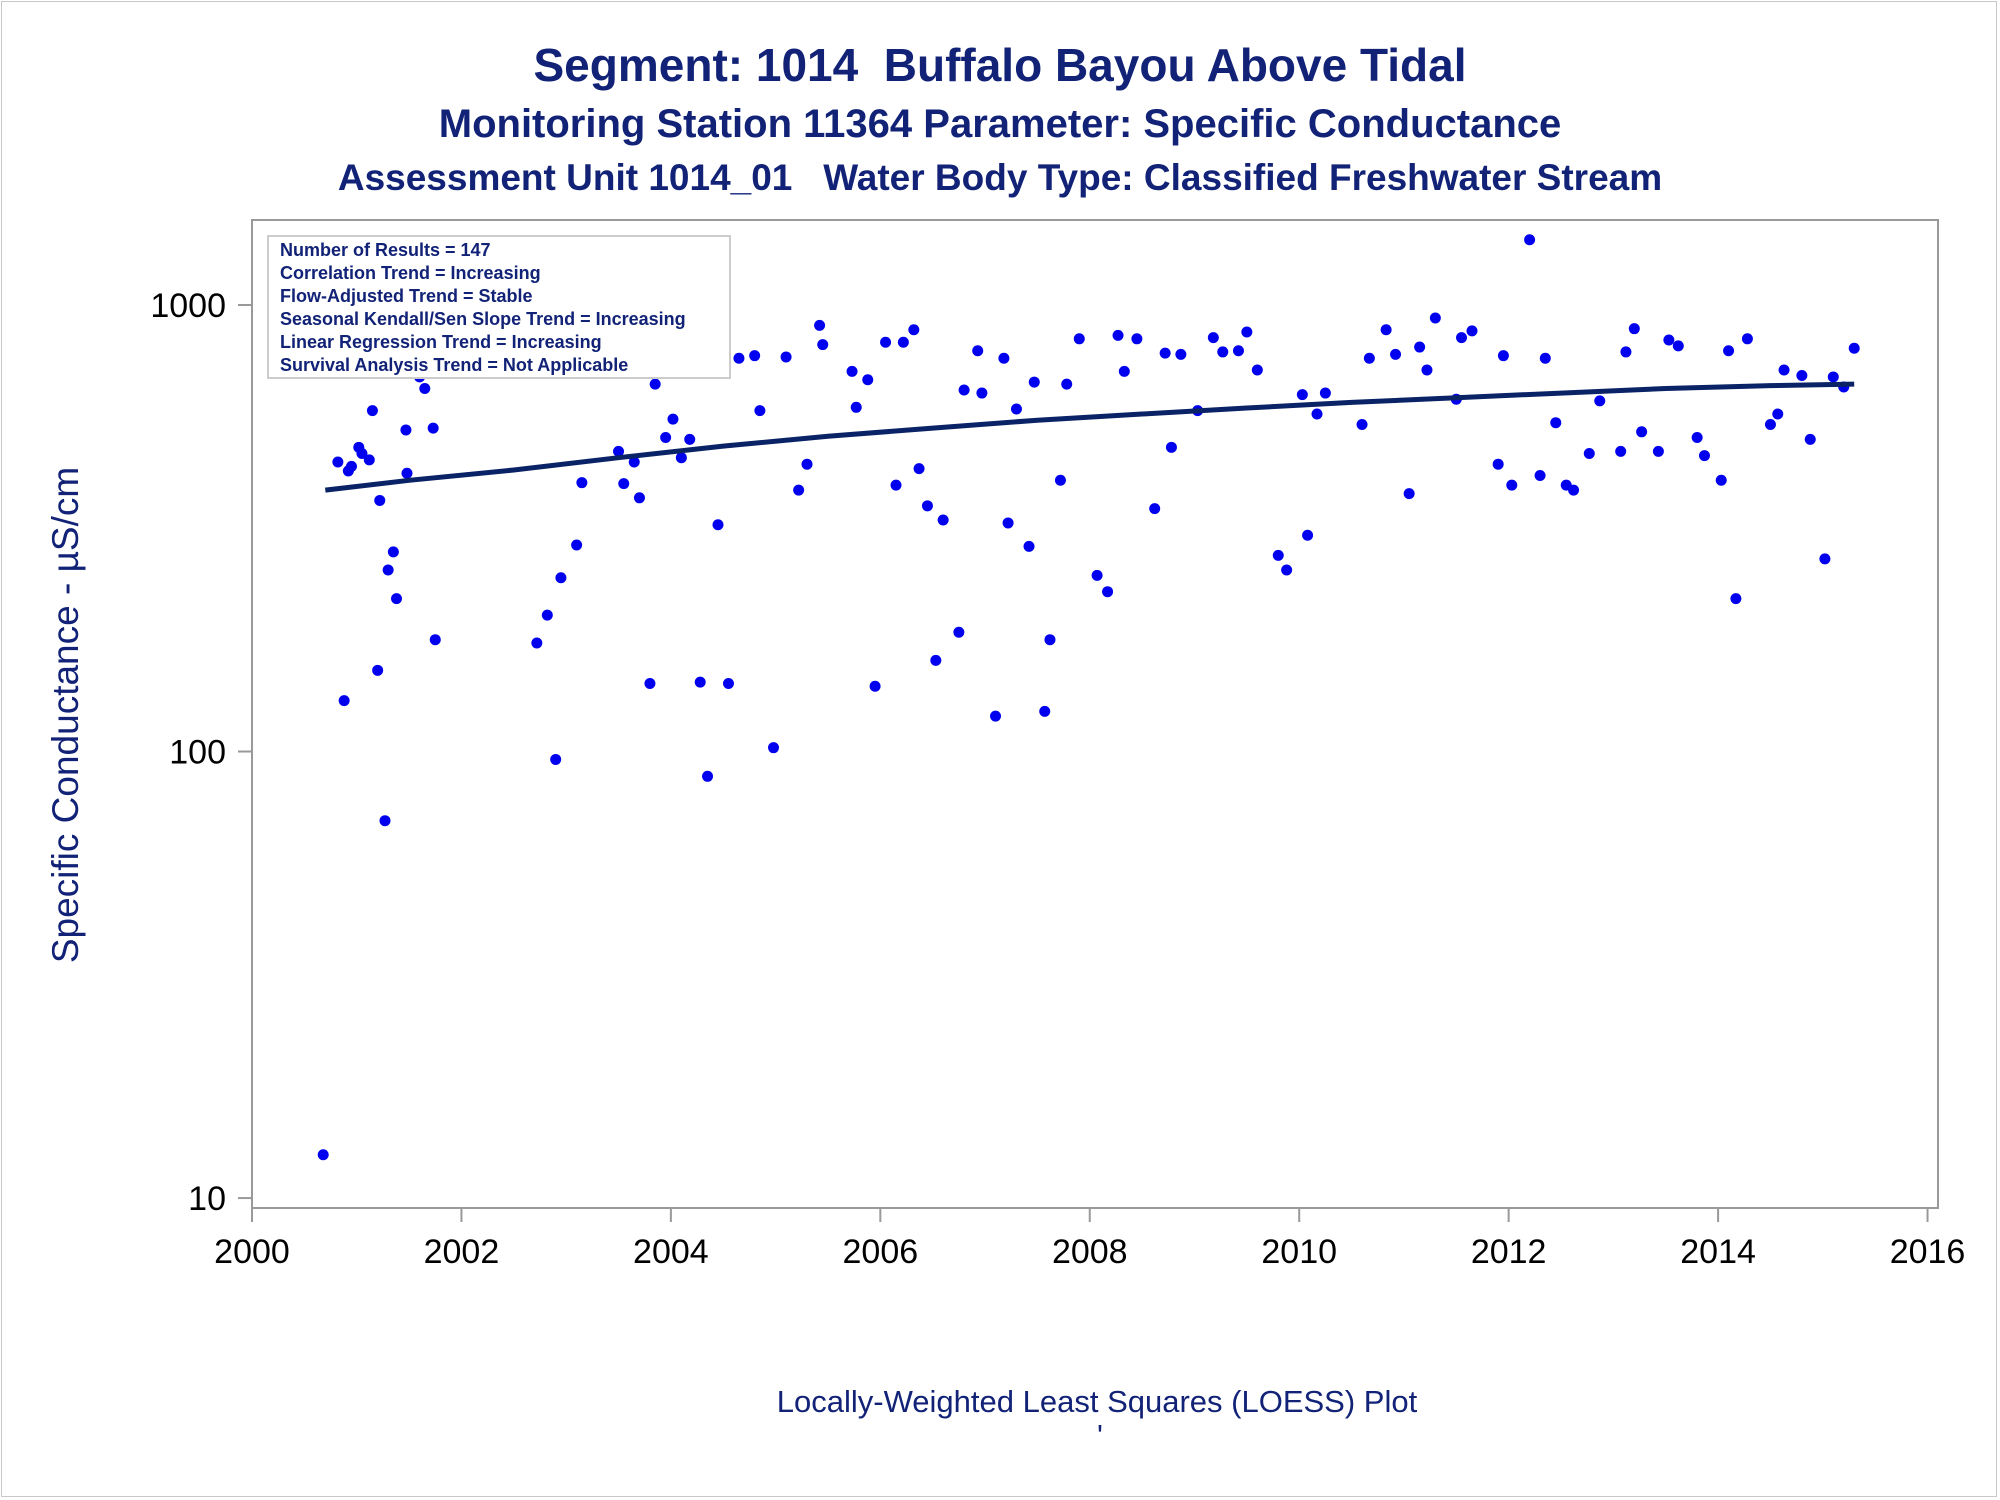 The height and width of the screenshot is (1500, 2000). I want to click on y-tick-label: 100, so click(197, 753).